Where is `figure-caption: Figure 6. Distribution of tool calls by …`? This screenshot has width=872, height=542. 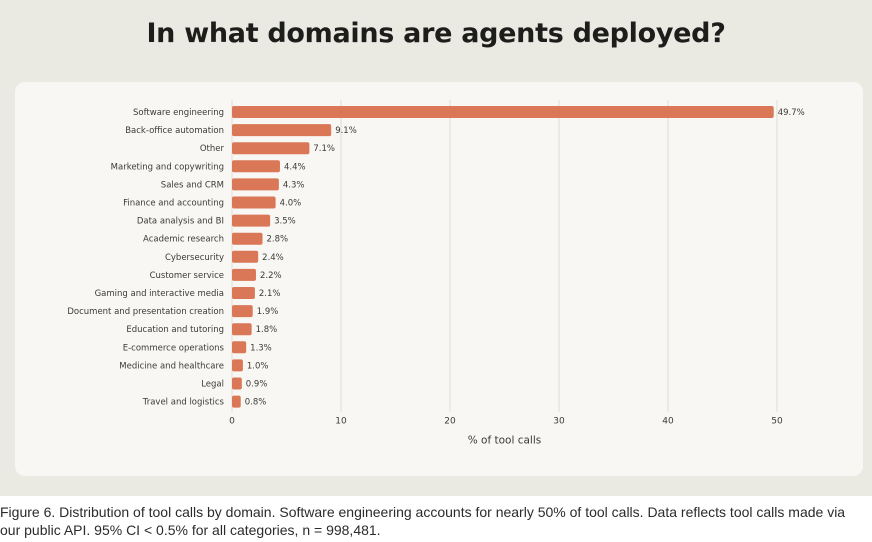 figure-caption: Figure 6. Distribution of tool calls by … is located at coordinates (434, 521).